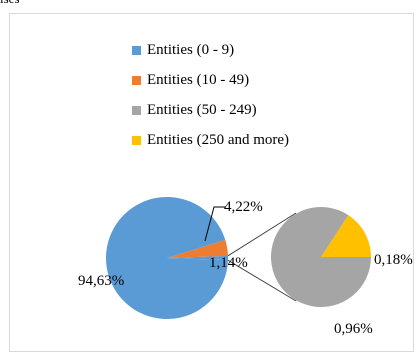  I want to click on legend-label: Entities (10 - 49), so click(198, 79).